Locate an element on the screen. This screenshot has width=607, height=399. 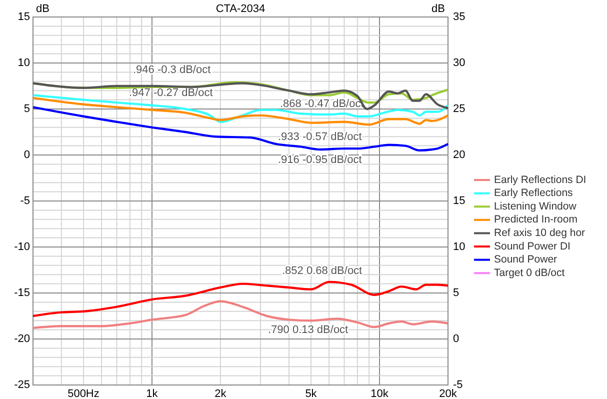
x-tick-label: 20k is located at coordinates (448, 393).